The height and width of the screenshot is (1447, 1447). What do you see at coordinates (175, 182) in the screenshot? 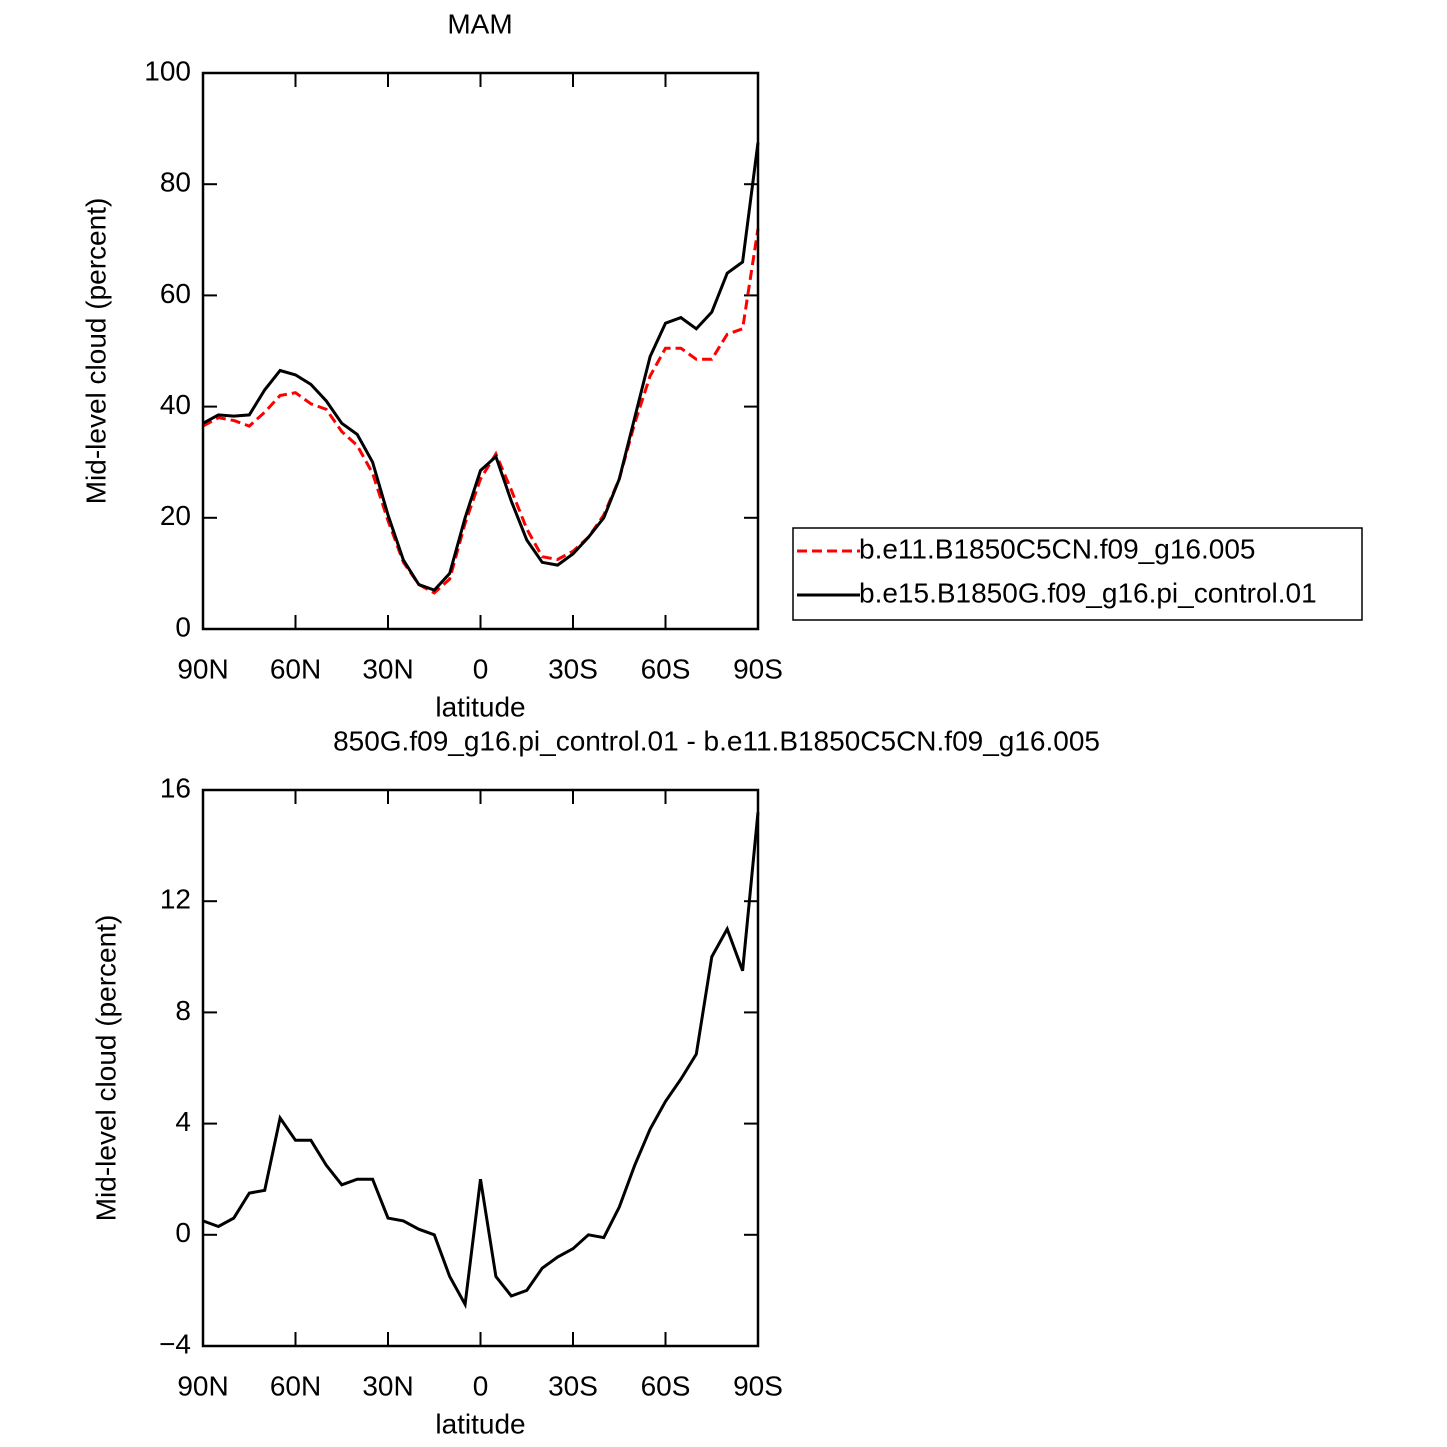
I see `y-tick-label: 80` at bounding box center [175, 182].